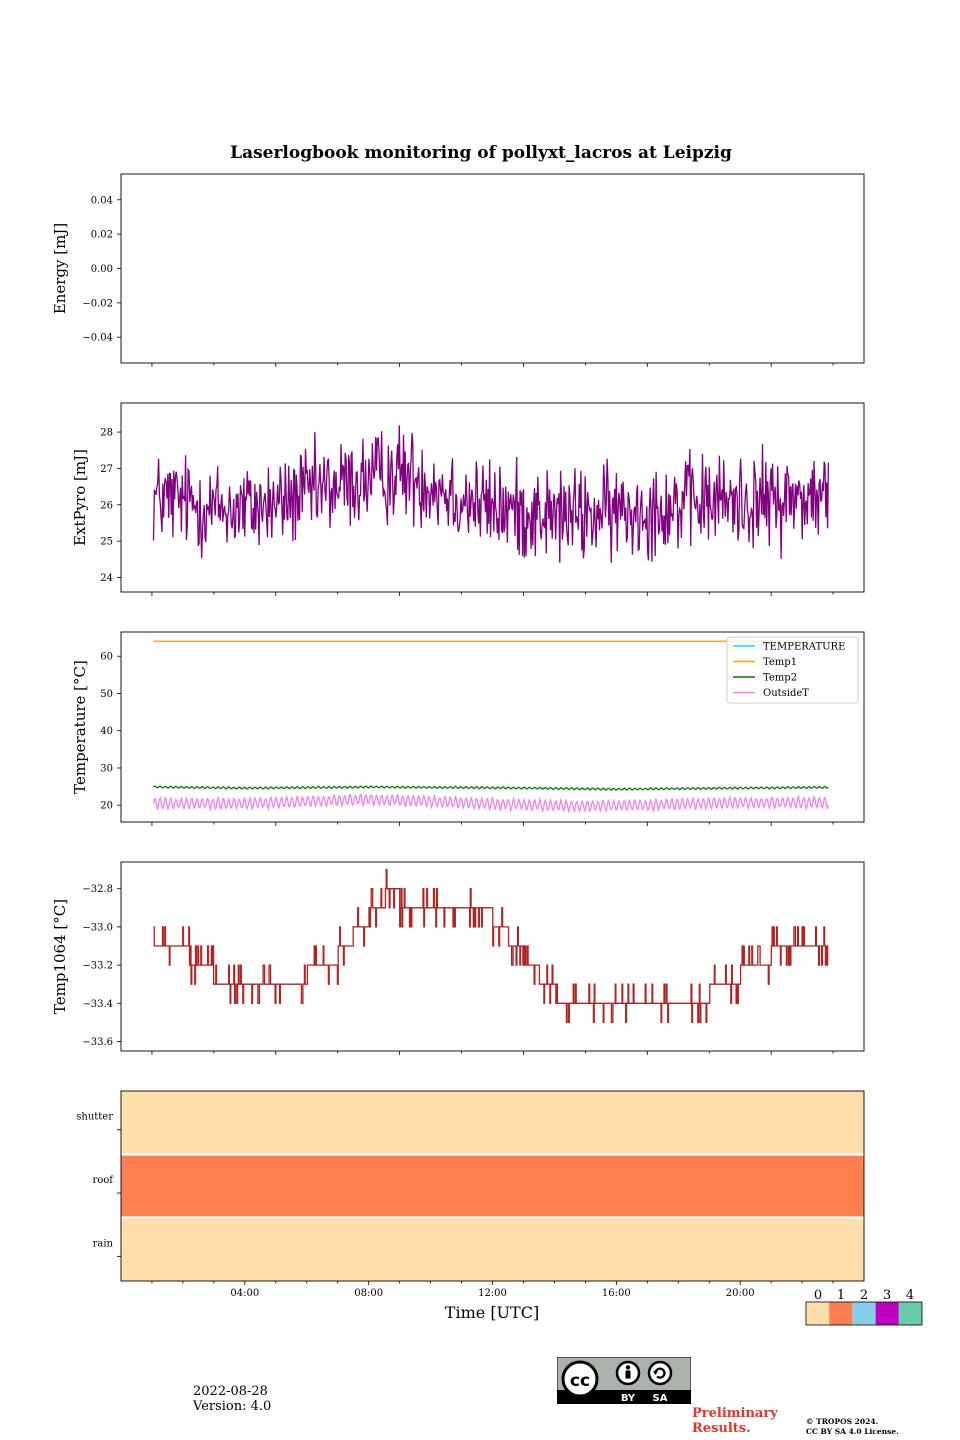 The width and height of the screenshot is (960, 1440). I want to click on y-tick-label: 50, so click(106, 694).